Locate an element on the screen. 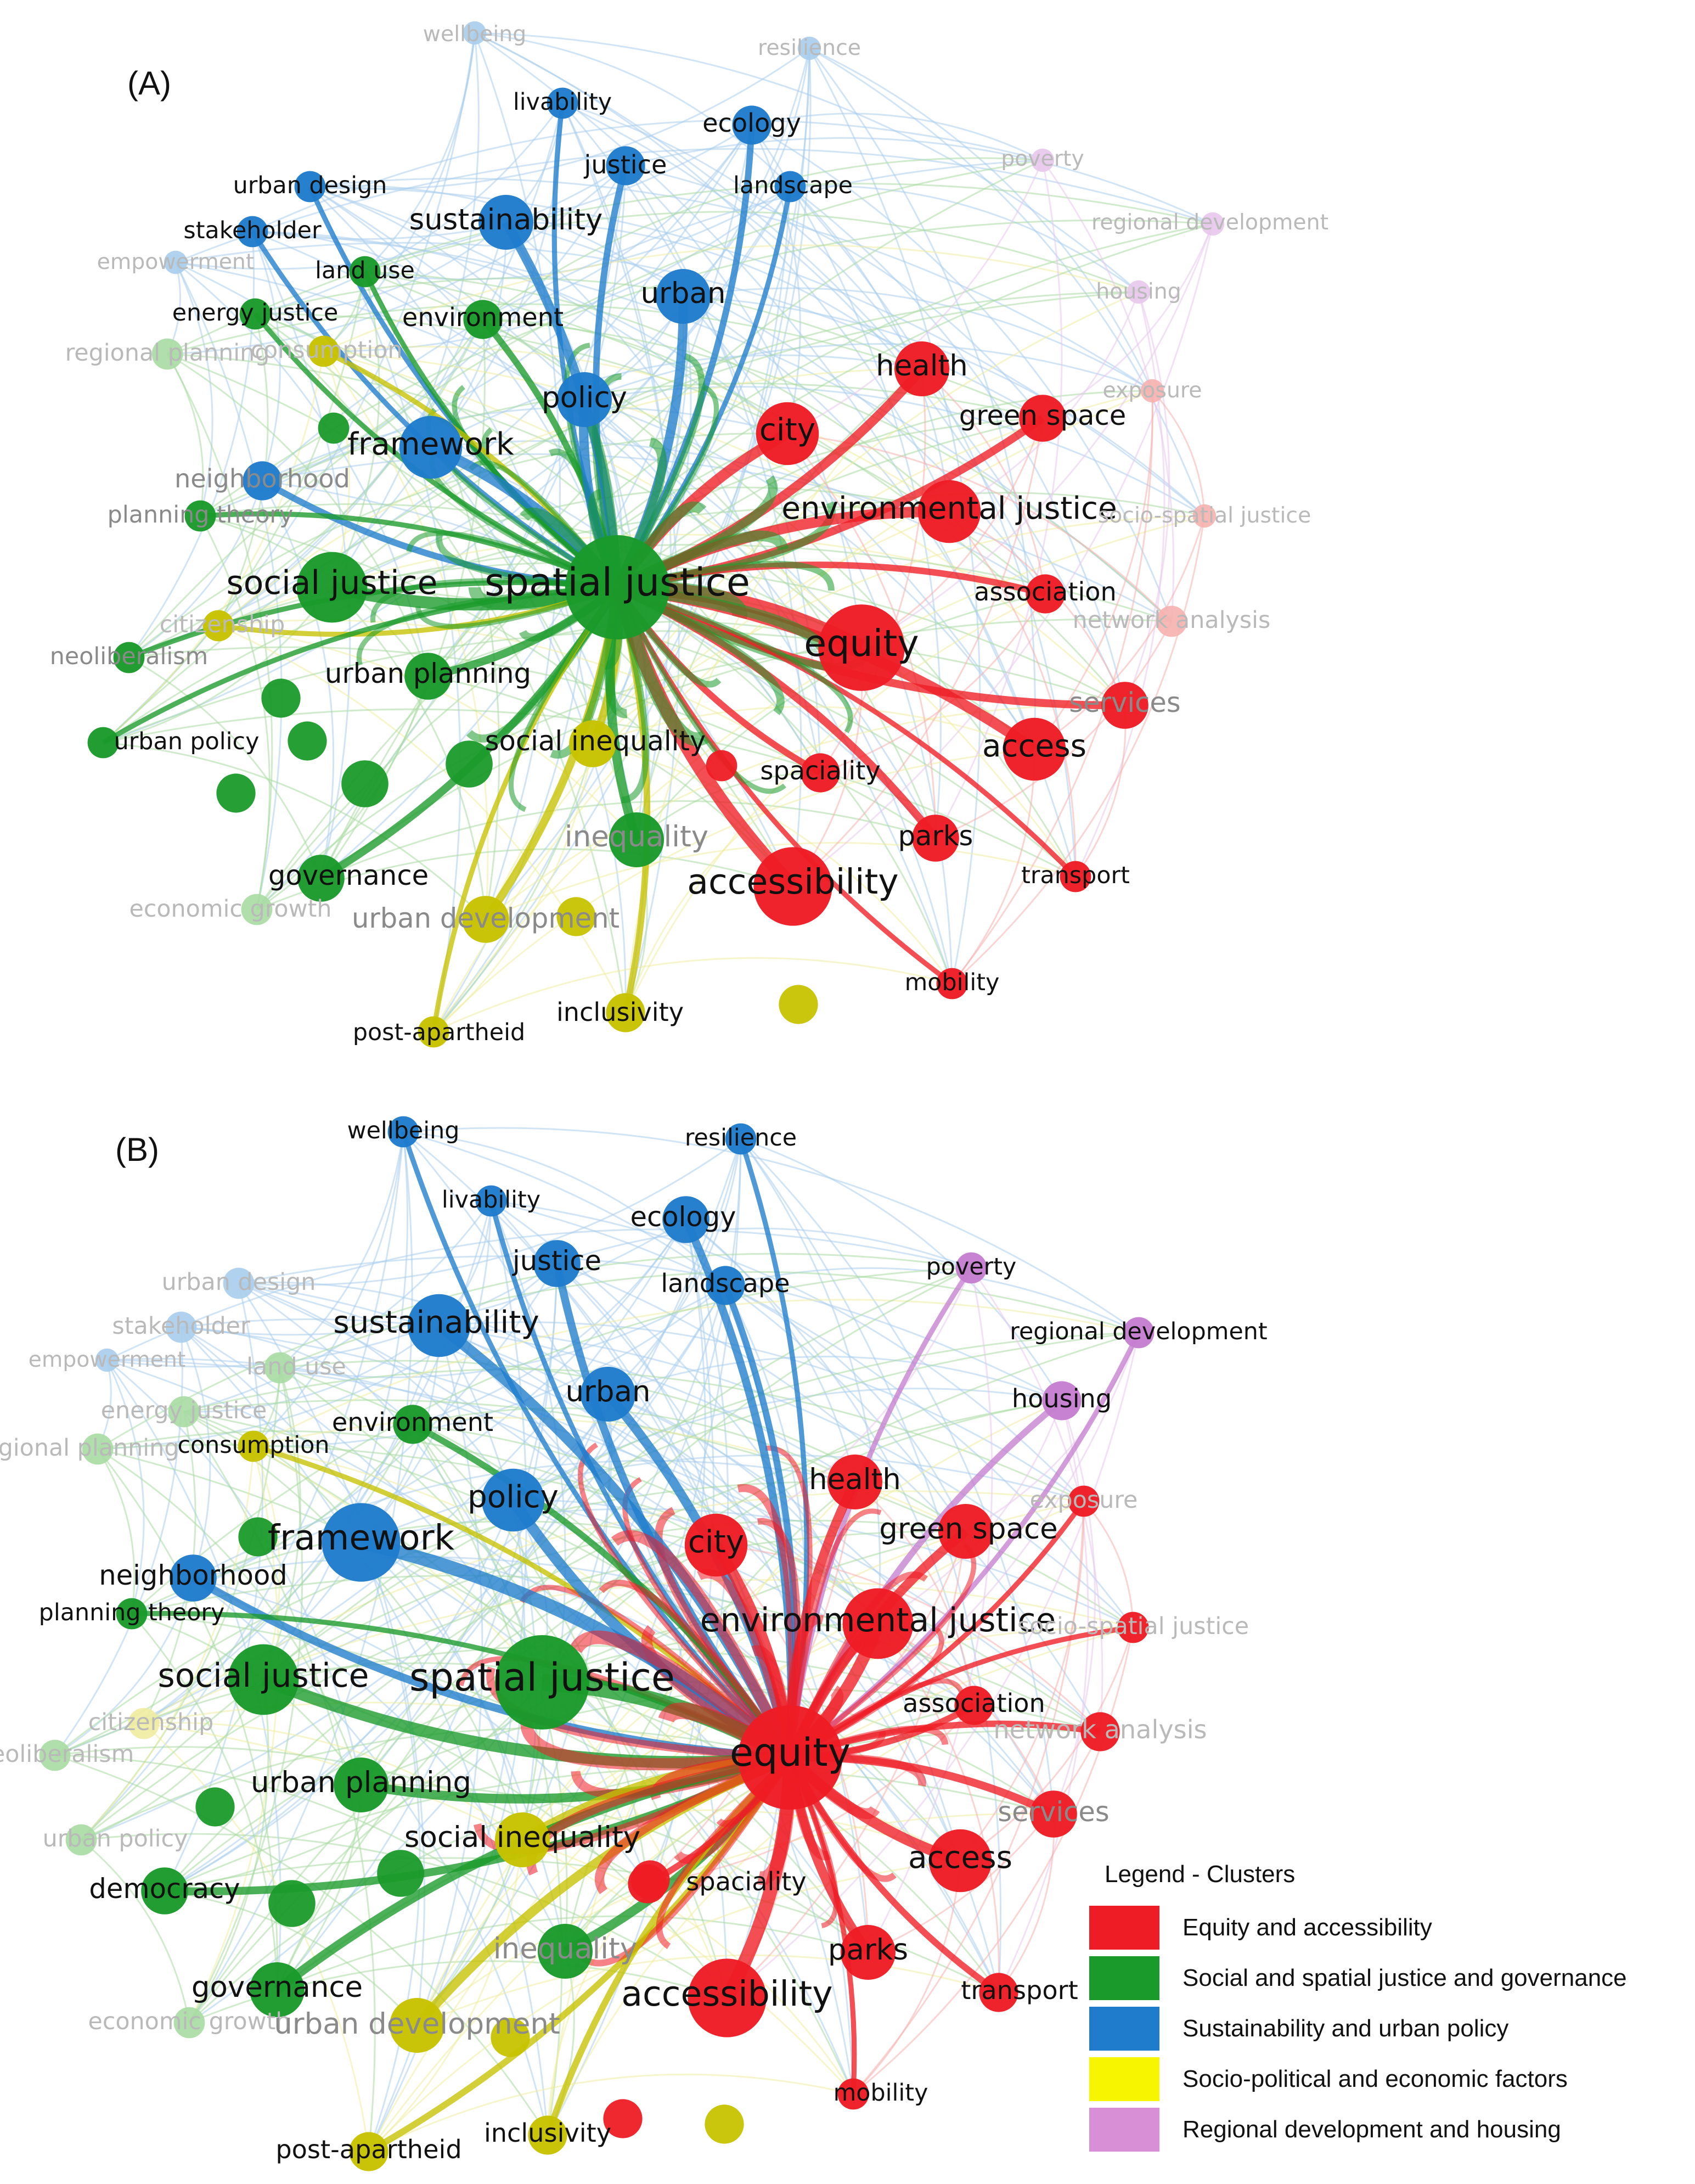 The image size is (1695, 2184). node-spatial-justice is located at coordinates (542, 1682).